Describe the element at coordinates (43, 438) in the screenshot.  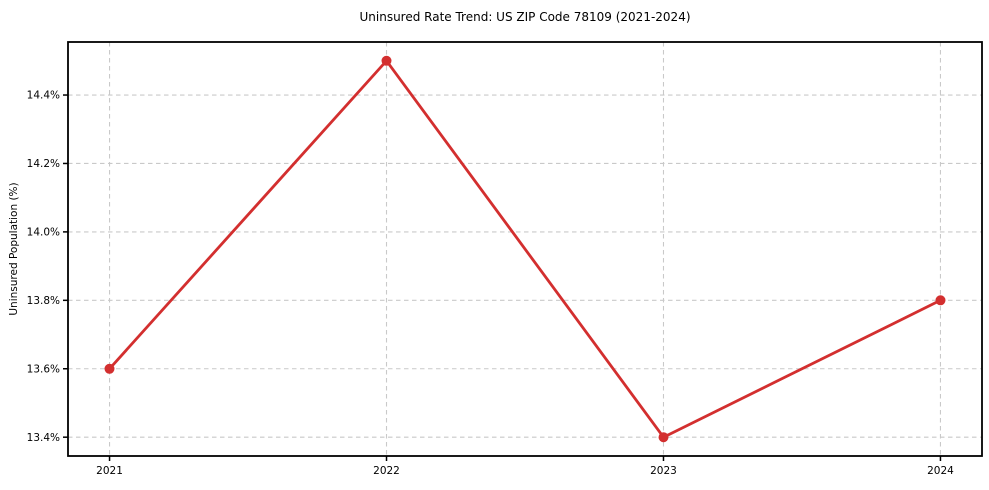
I see `y-tick-label: 13.4%` at that location.